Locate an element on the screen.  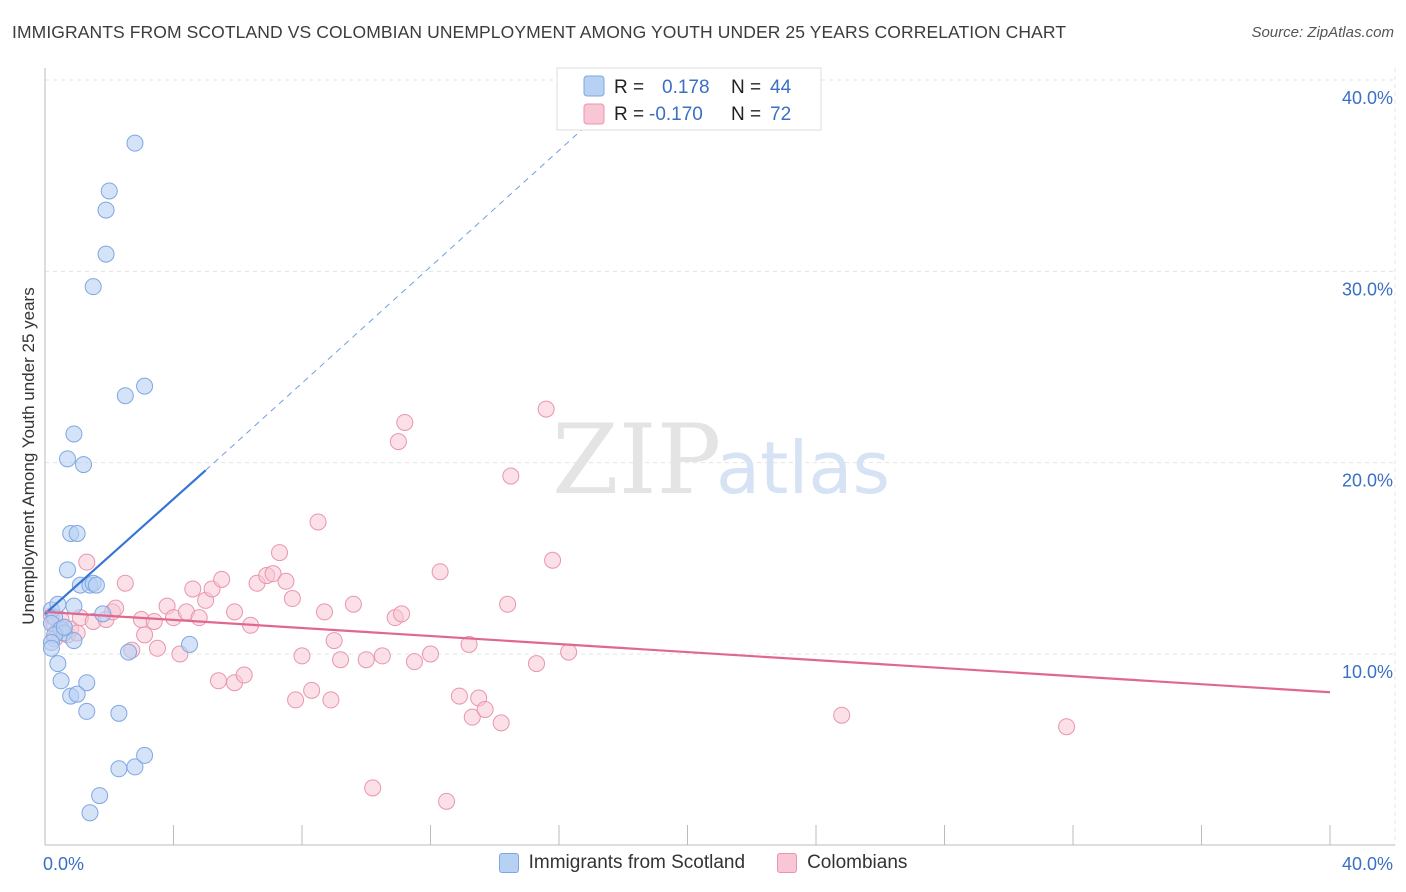
legend-n-label-2: N = is located at coordinates (746, 114).